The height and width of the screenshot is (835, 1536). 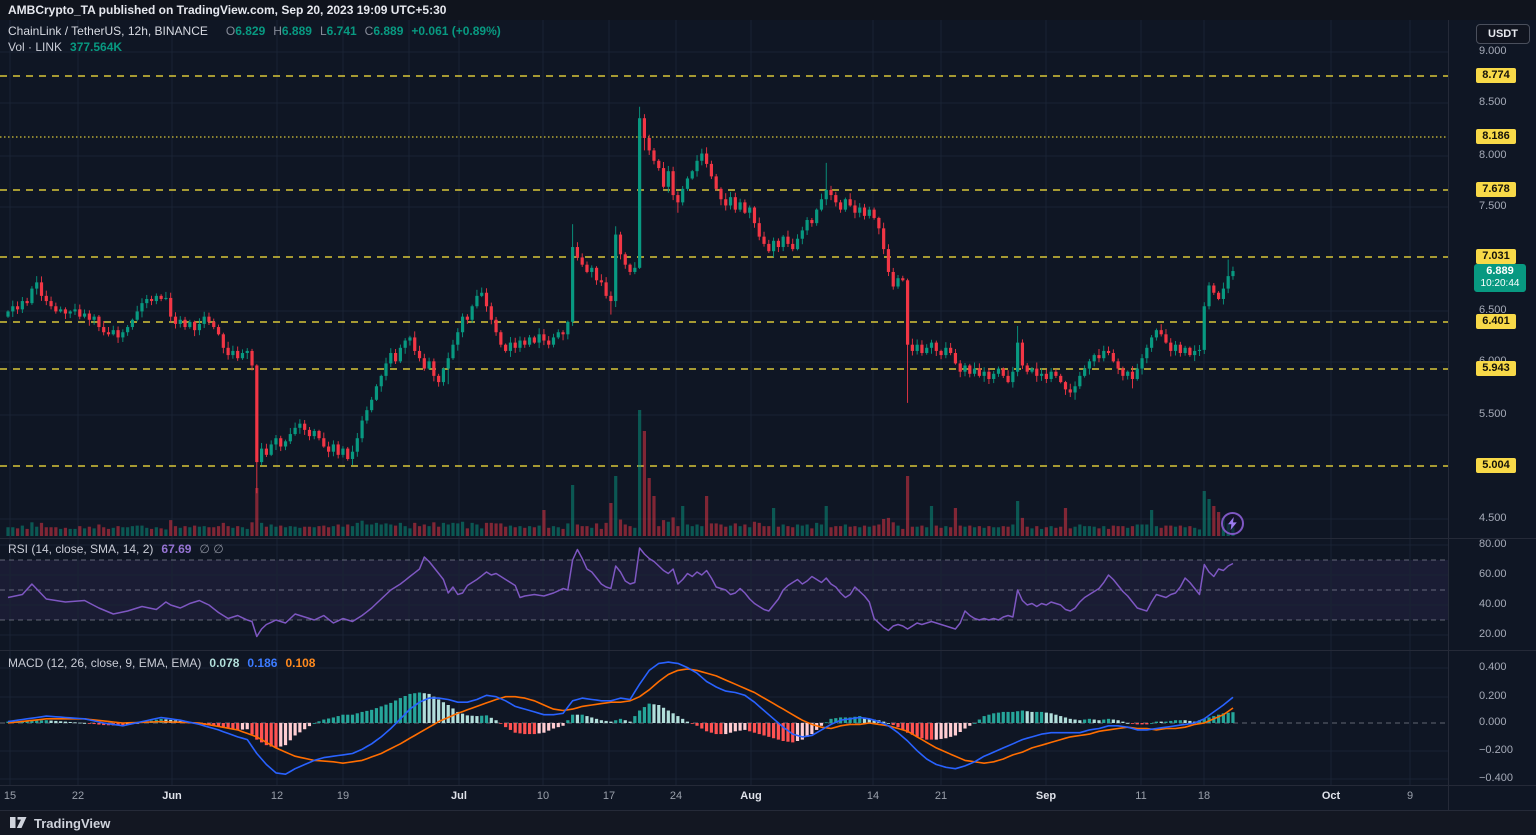 I want to click on last-price-value: 6.889, so click(x=1500, y=271).